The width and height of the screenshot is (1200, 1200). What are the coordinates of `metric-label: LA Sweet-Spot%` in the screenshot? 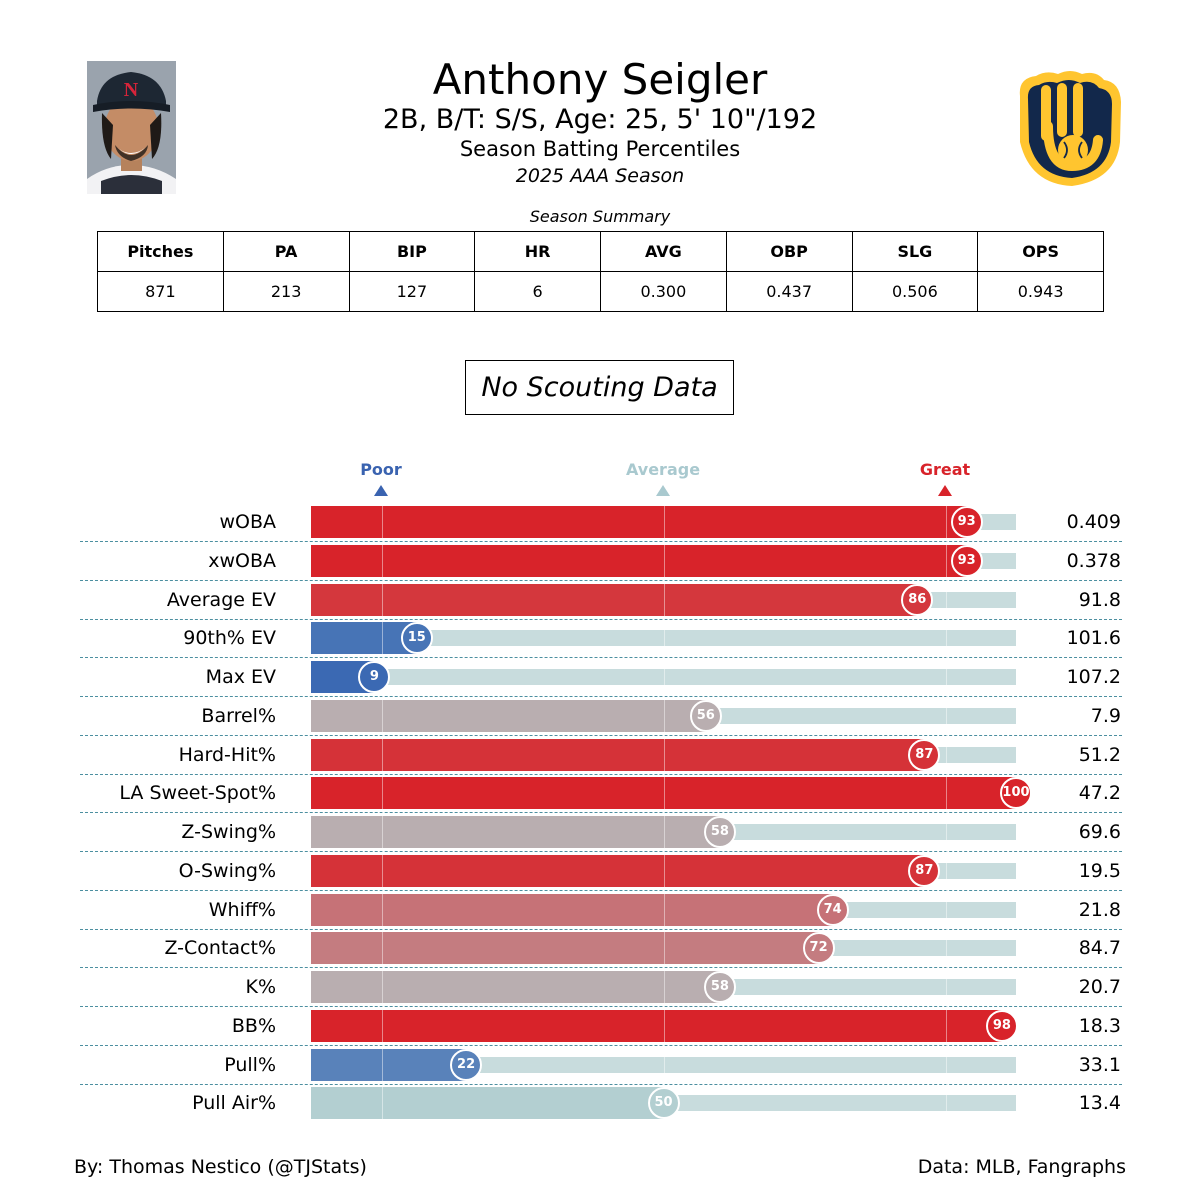 It's located at (197, 793).